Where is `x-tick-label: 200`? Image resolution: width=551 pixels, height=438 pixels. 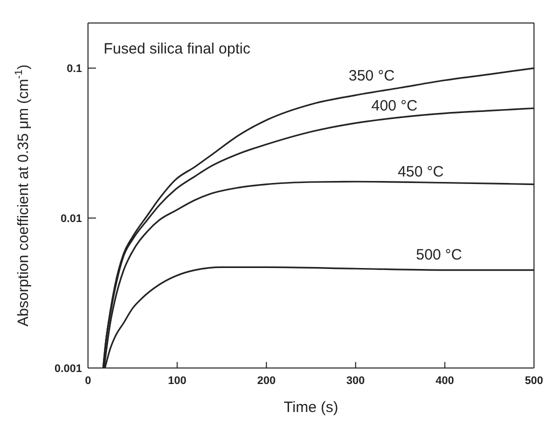
x-tick-label: 200 is located at coordinates (266, 380).